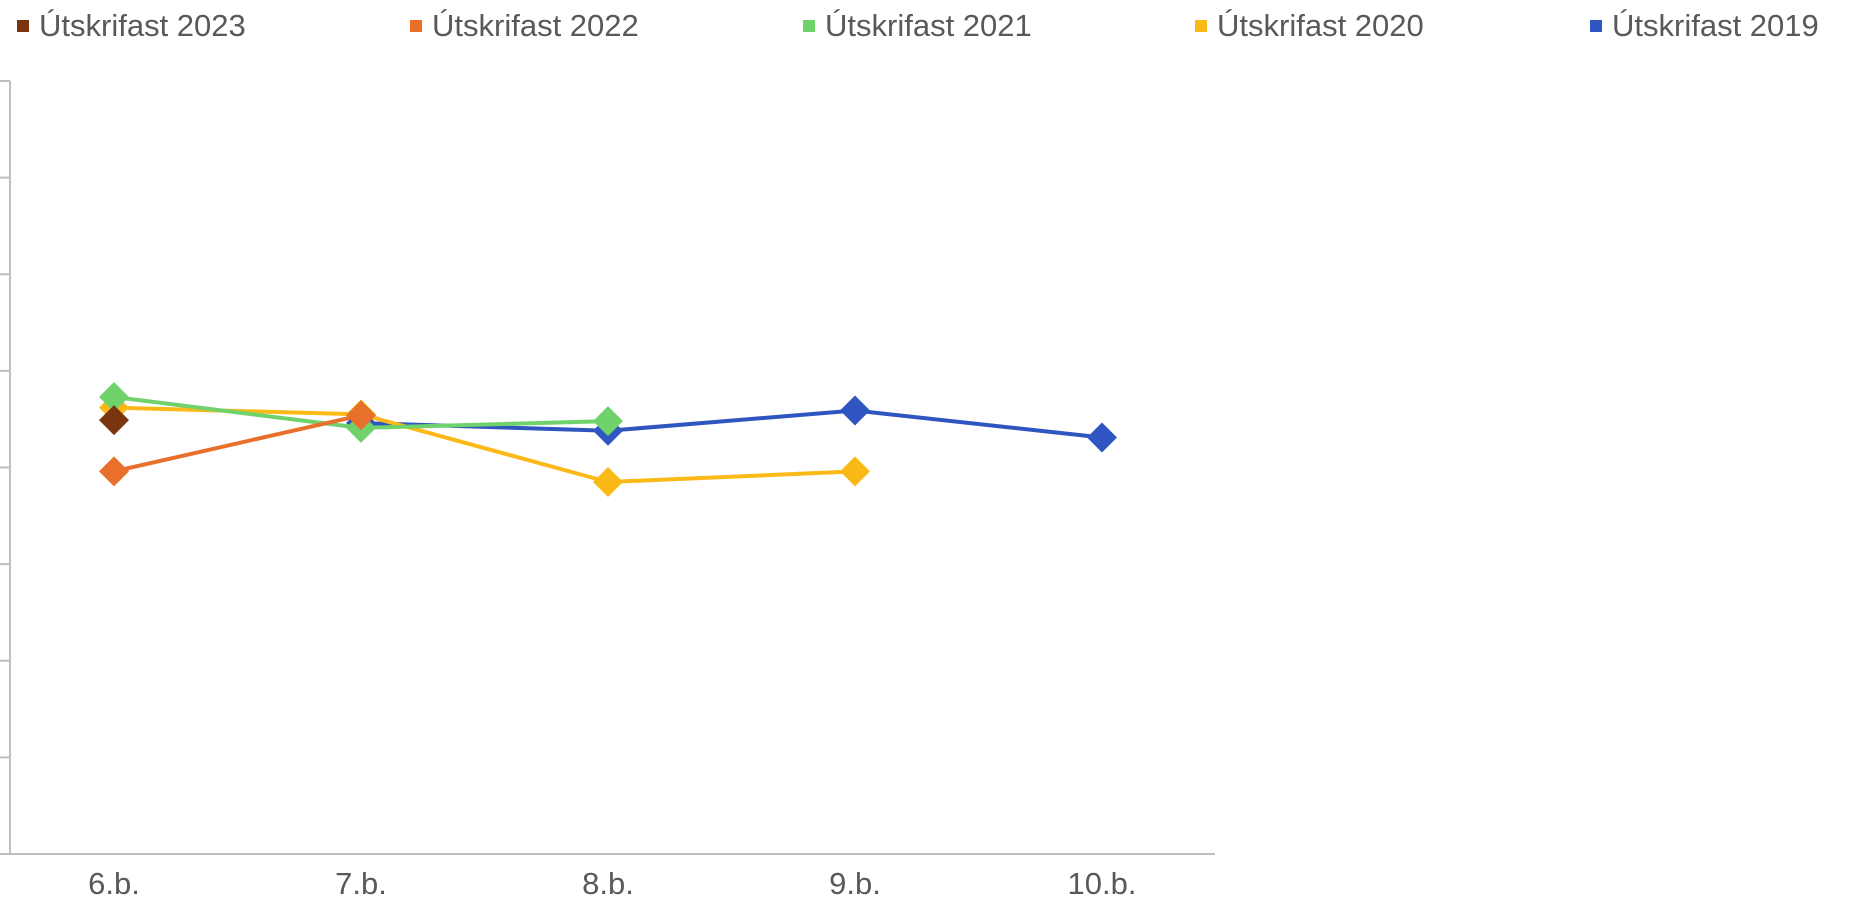 This screenshot has height=909, width=1864. What do you see at coordinates (608, 883) in the screenshot?
I see `x-tick-label: 8.b.` at bounding box center [608, 883].